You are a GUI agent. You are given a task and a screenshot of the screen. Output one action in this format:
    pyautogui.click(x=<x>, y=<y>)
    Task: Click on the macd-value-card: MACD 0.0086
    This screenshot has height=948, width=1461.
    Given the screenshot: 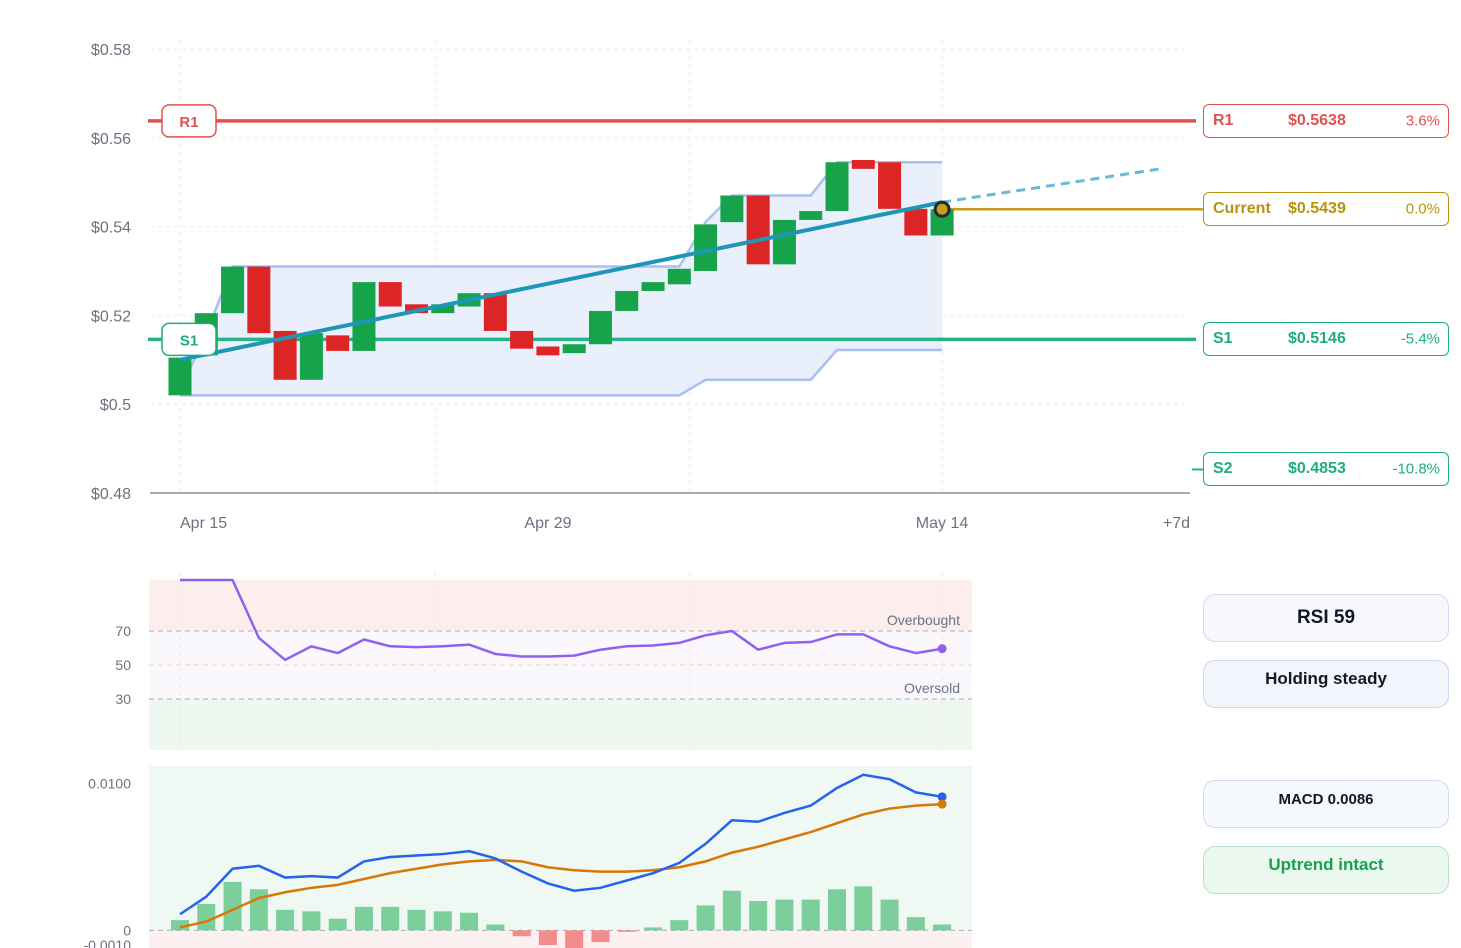 What is the action you would take?
    pyautogui.click(x=1326, y=804)
    